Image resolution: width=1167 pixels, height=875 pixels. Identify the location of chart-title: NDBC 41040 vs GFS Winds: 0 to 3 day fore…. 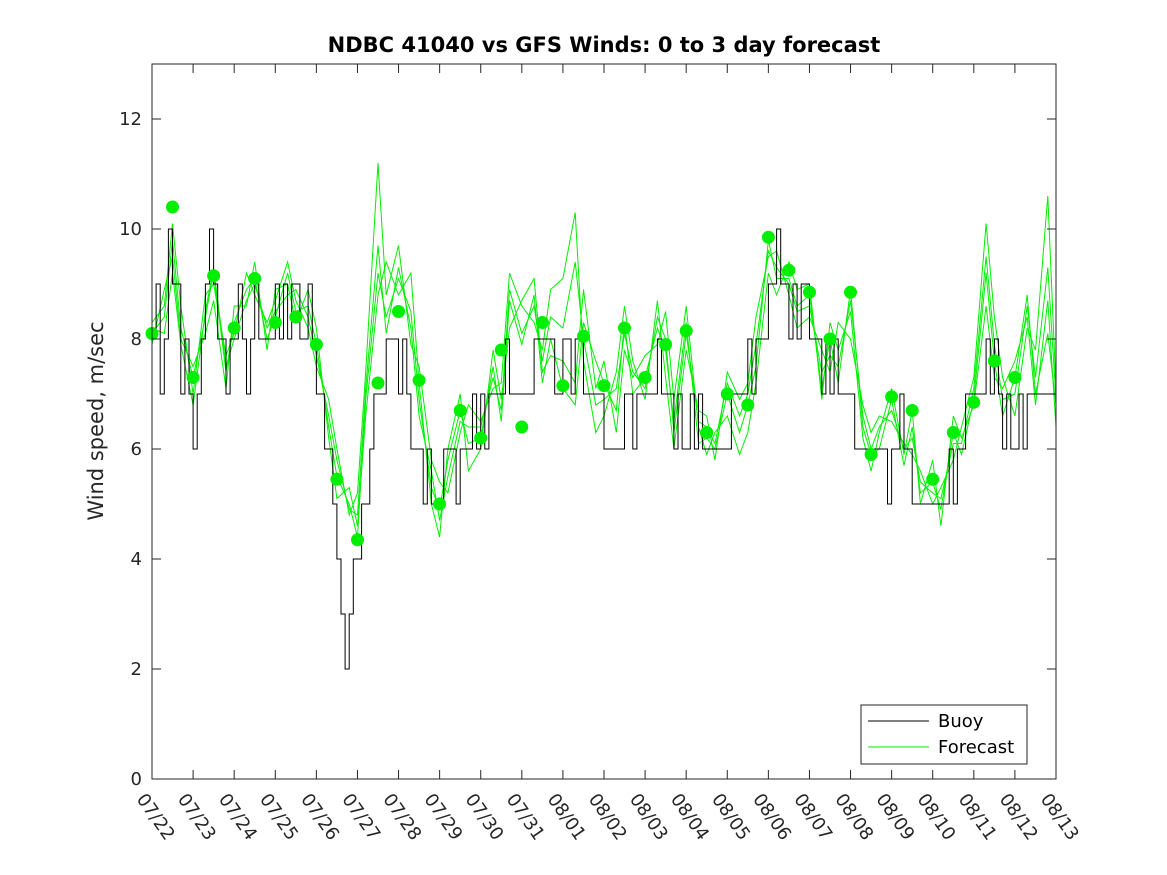
(604, 45).